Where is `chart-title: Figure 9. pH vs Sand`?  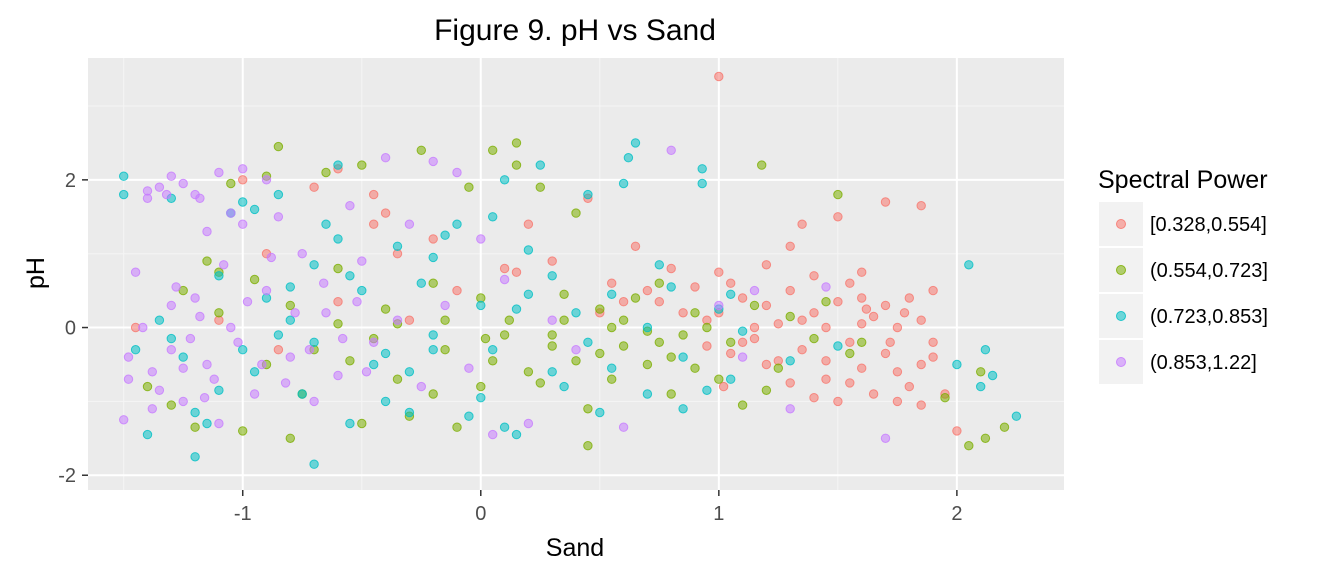 chart-title: Figure 9. pH vs Sand is located at coordinates (575, 30).